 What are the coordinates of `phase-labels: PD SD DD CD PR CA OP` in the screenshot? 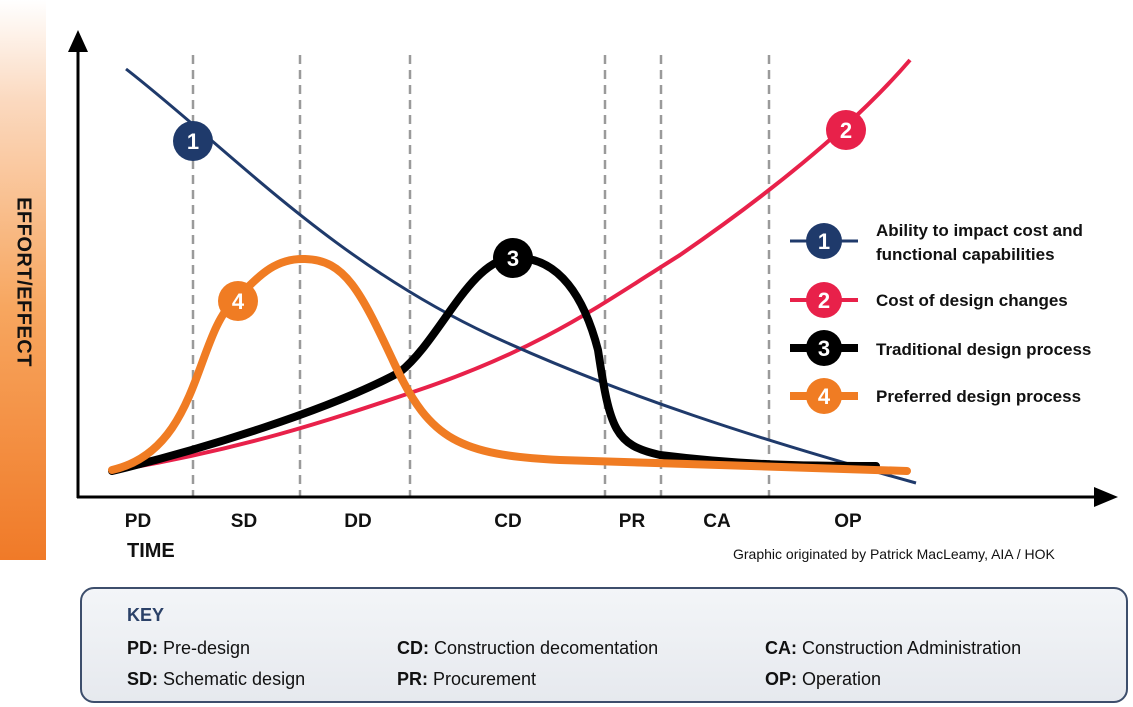 It's located at (493, 521).